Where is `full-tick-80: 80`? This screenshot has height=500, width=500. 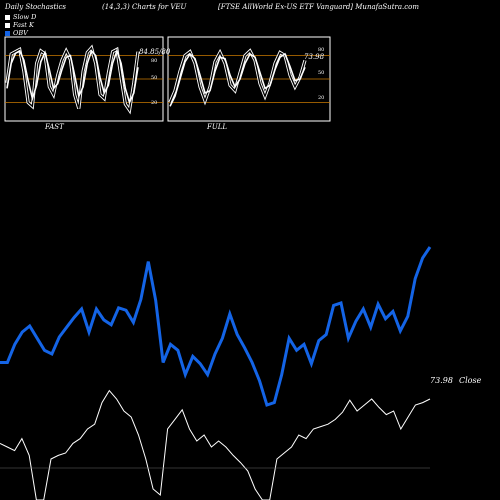 full-tick-80: 80 is located at coordinates (321, 50).